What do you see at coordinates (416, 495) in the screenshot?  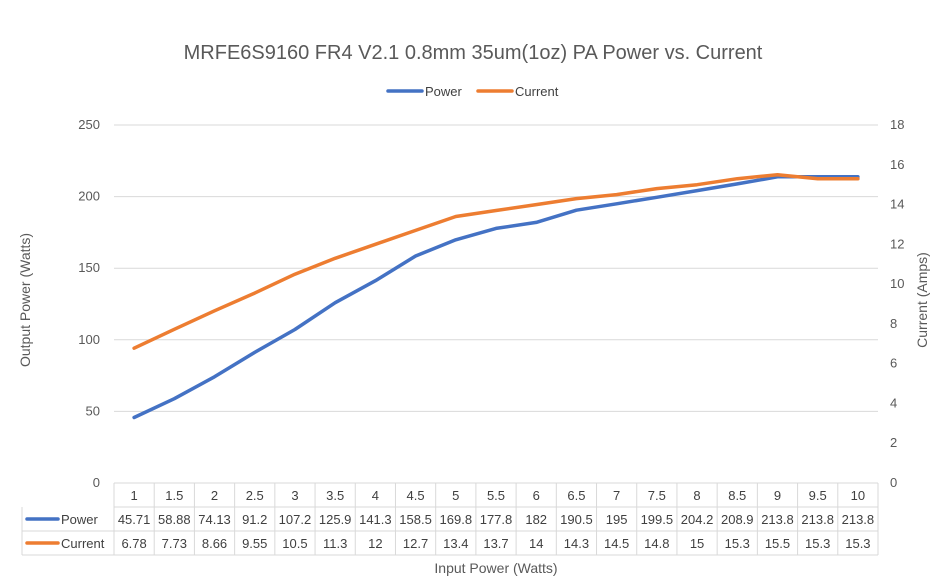 I see `x-tick-label: 4.5` at bounding box center [416, 495].